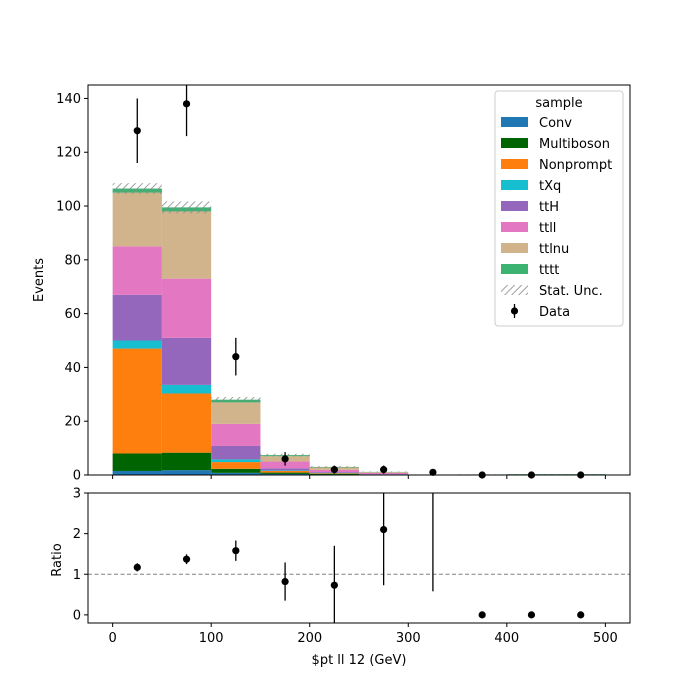 This screenshot has width=700, height=700. I want to click on y-tick-label-80: 80, so click(72, 260).